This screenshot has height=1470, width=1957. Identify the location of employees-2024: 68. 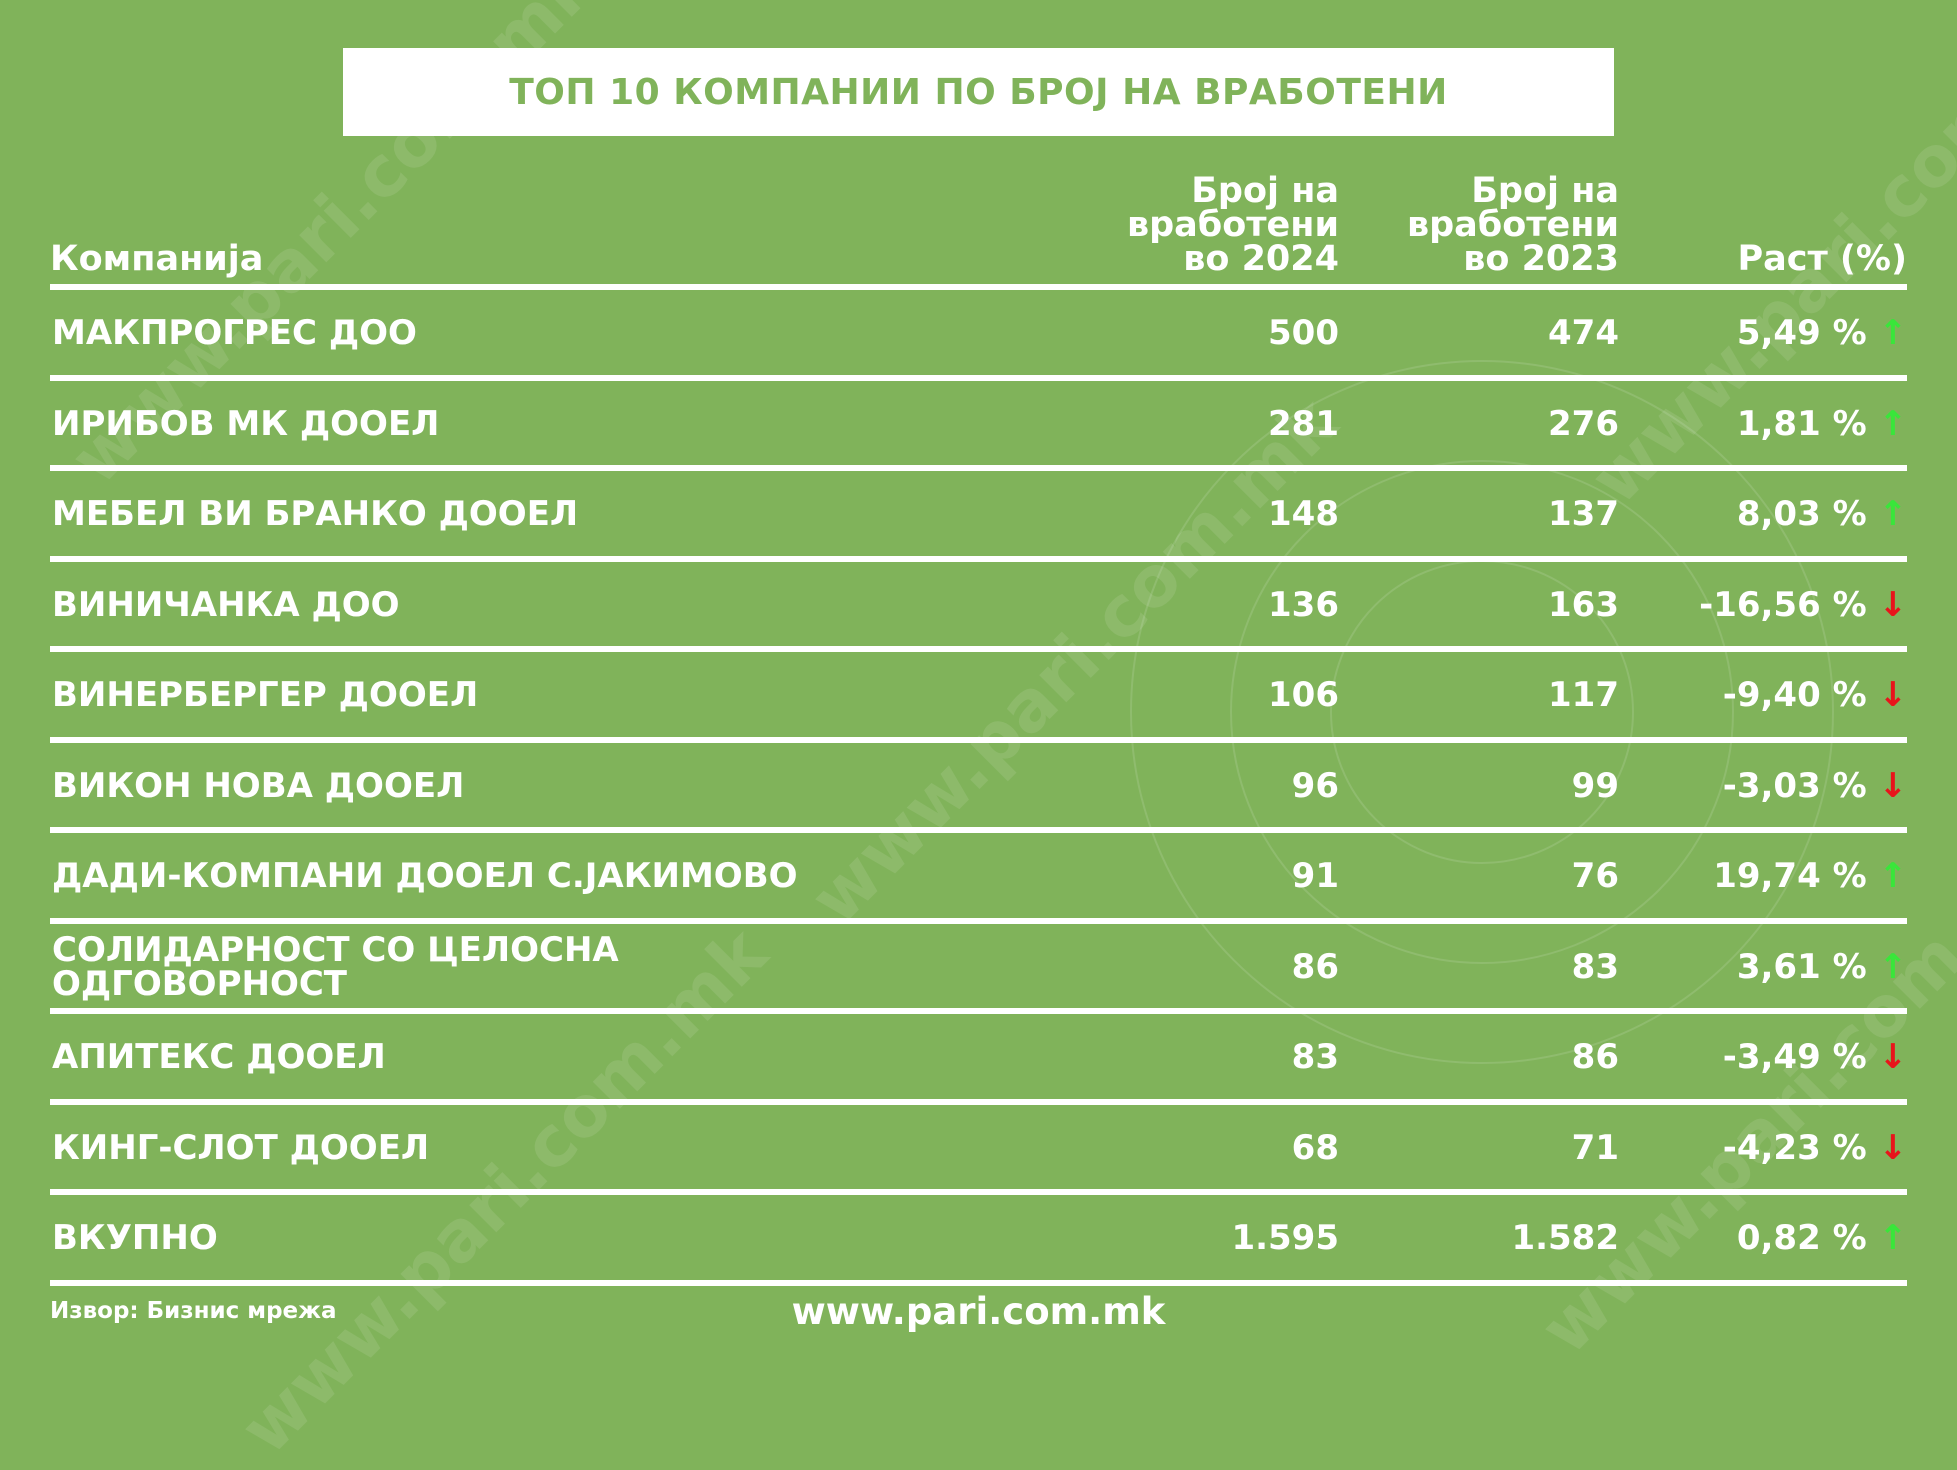
(1315, 1147).